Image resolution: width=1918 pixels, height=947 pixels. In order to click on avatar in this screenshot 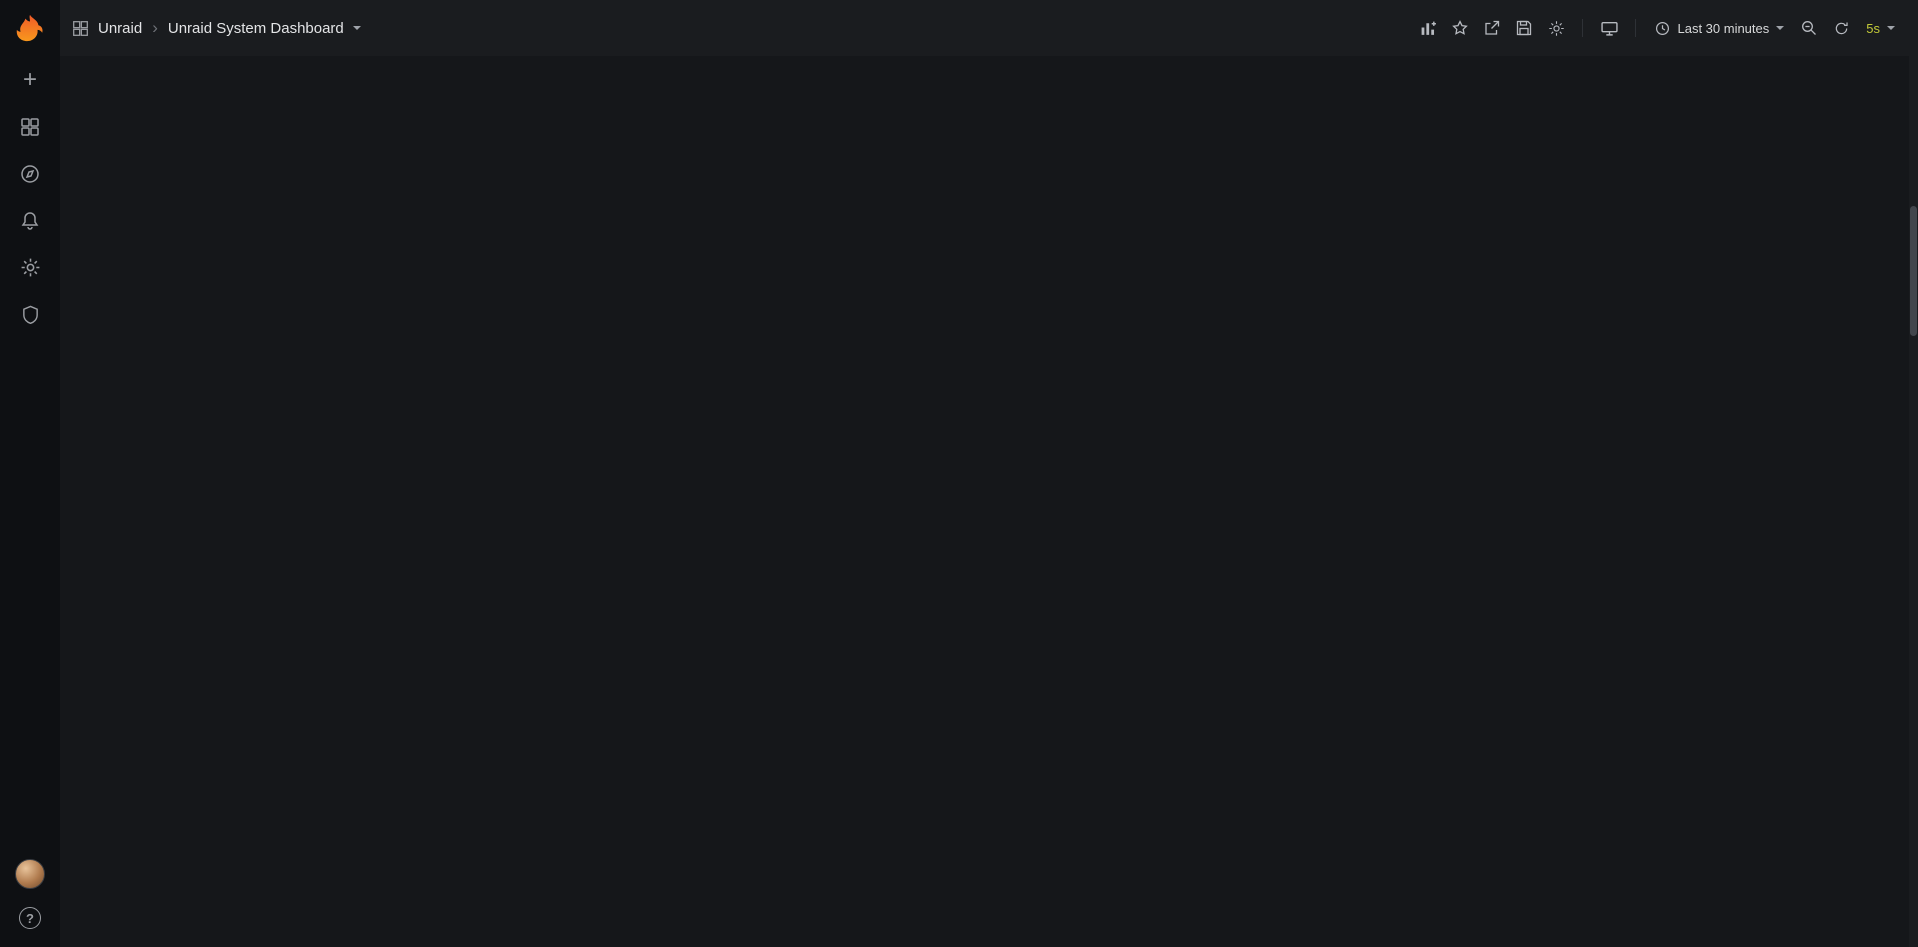, I will do `click(30, 873)`.